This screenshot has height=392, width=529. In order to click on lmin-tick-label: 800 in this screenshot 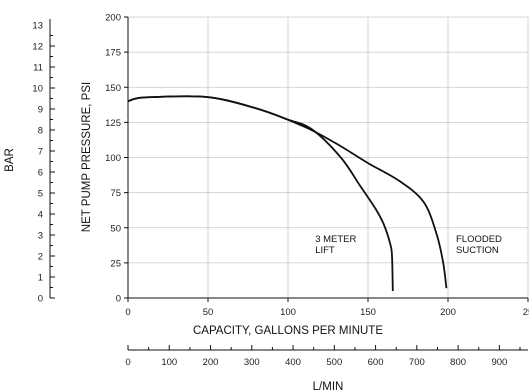, I will do `click(458, 362)`.